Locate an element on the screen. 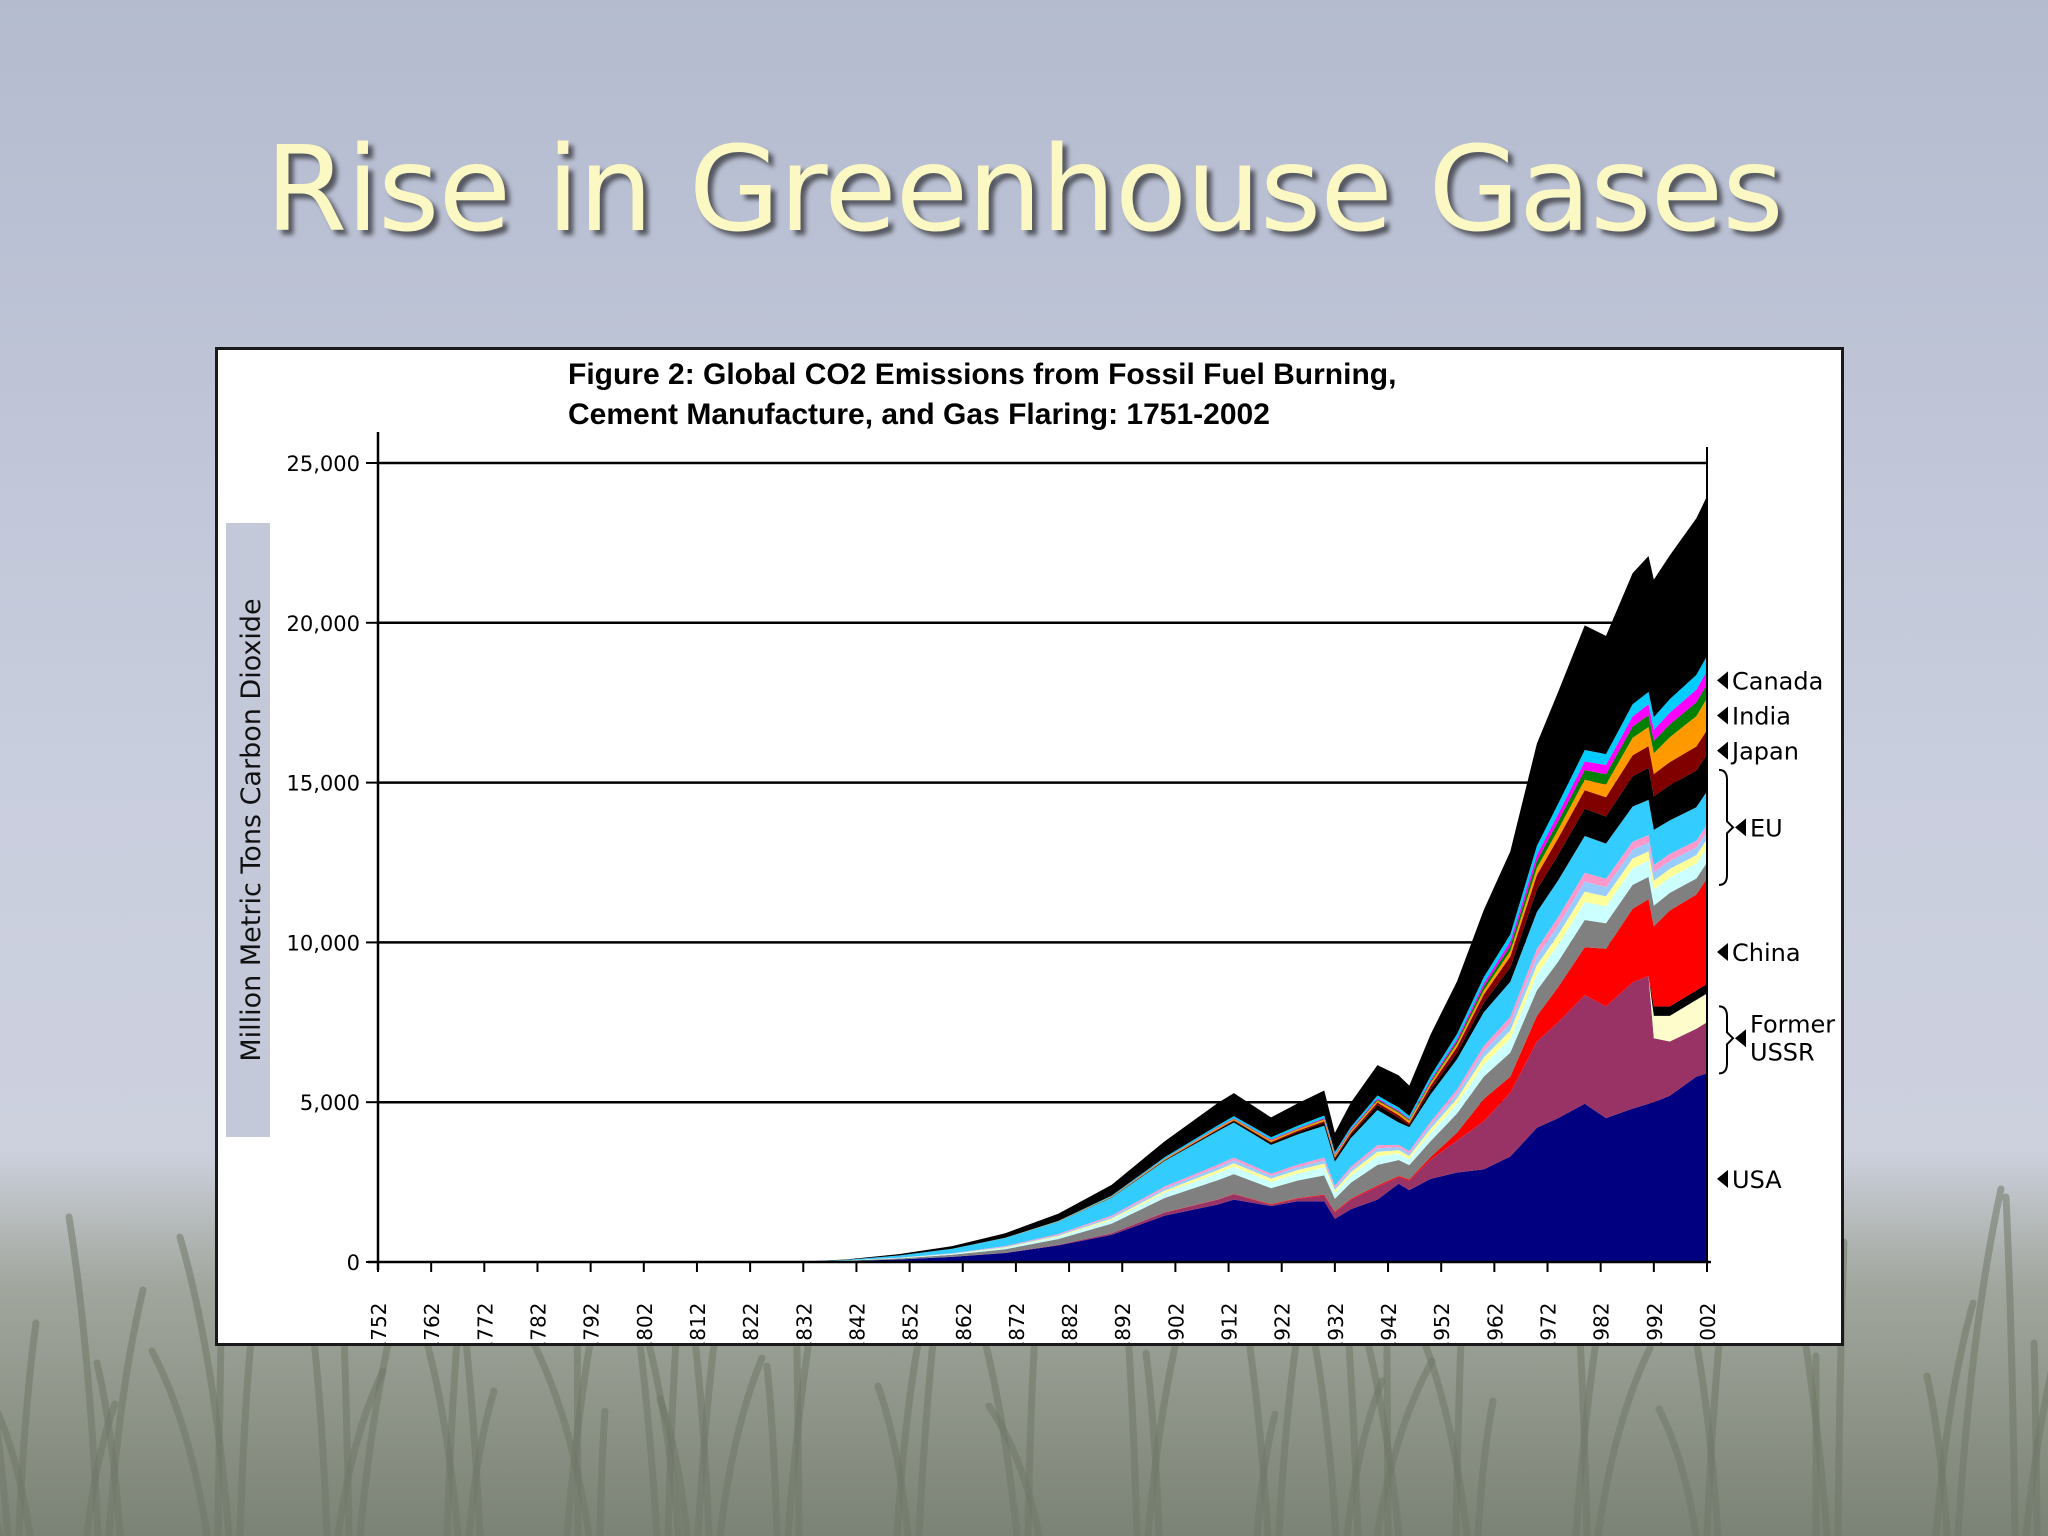  annotation-label: USSR is located at coordinates (1782, 1052).